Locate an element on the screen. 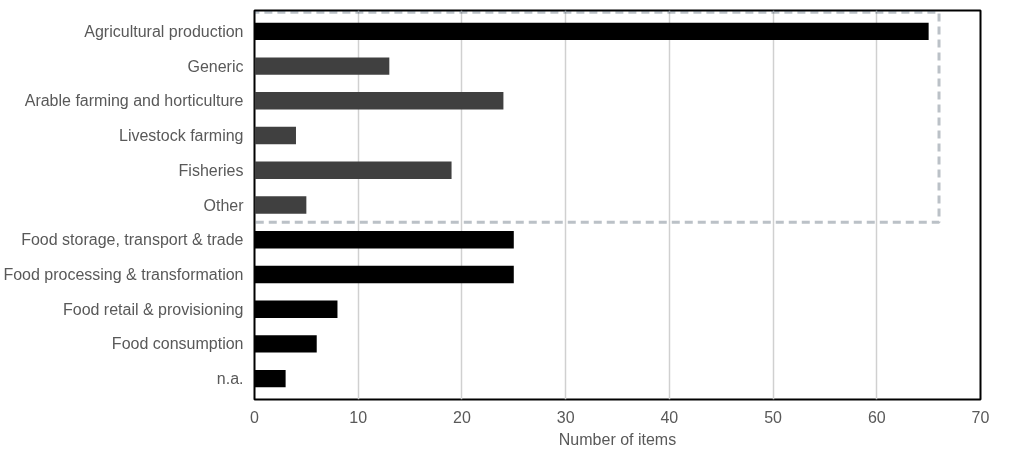  y-tick-label: Fisheries is located at coordinates (211, 170).